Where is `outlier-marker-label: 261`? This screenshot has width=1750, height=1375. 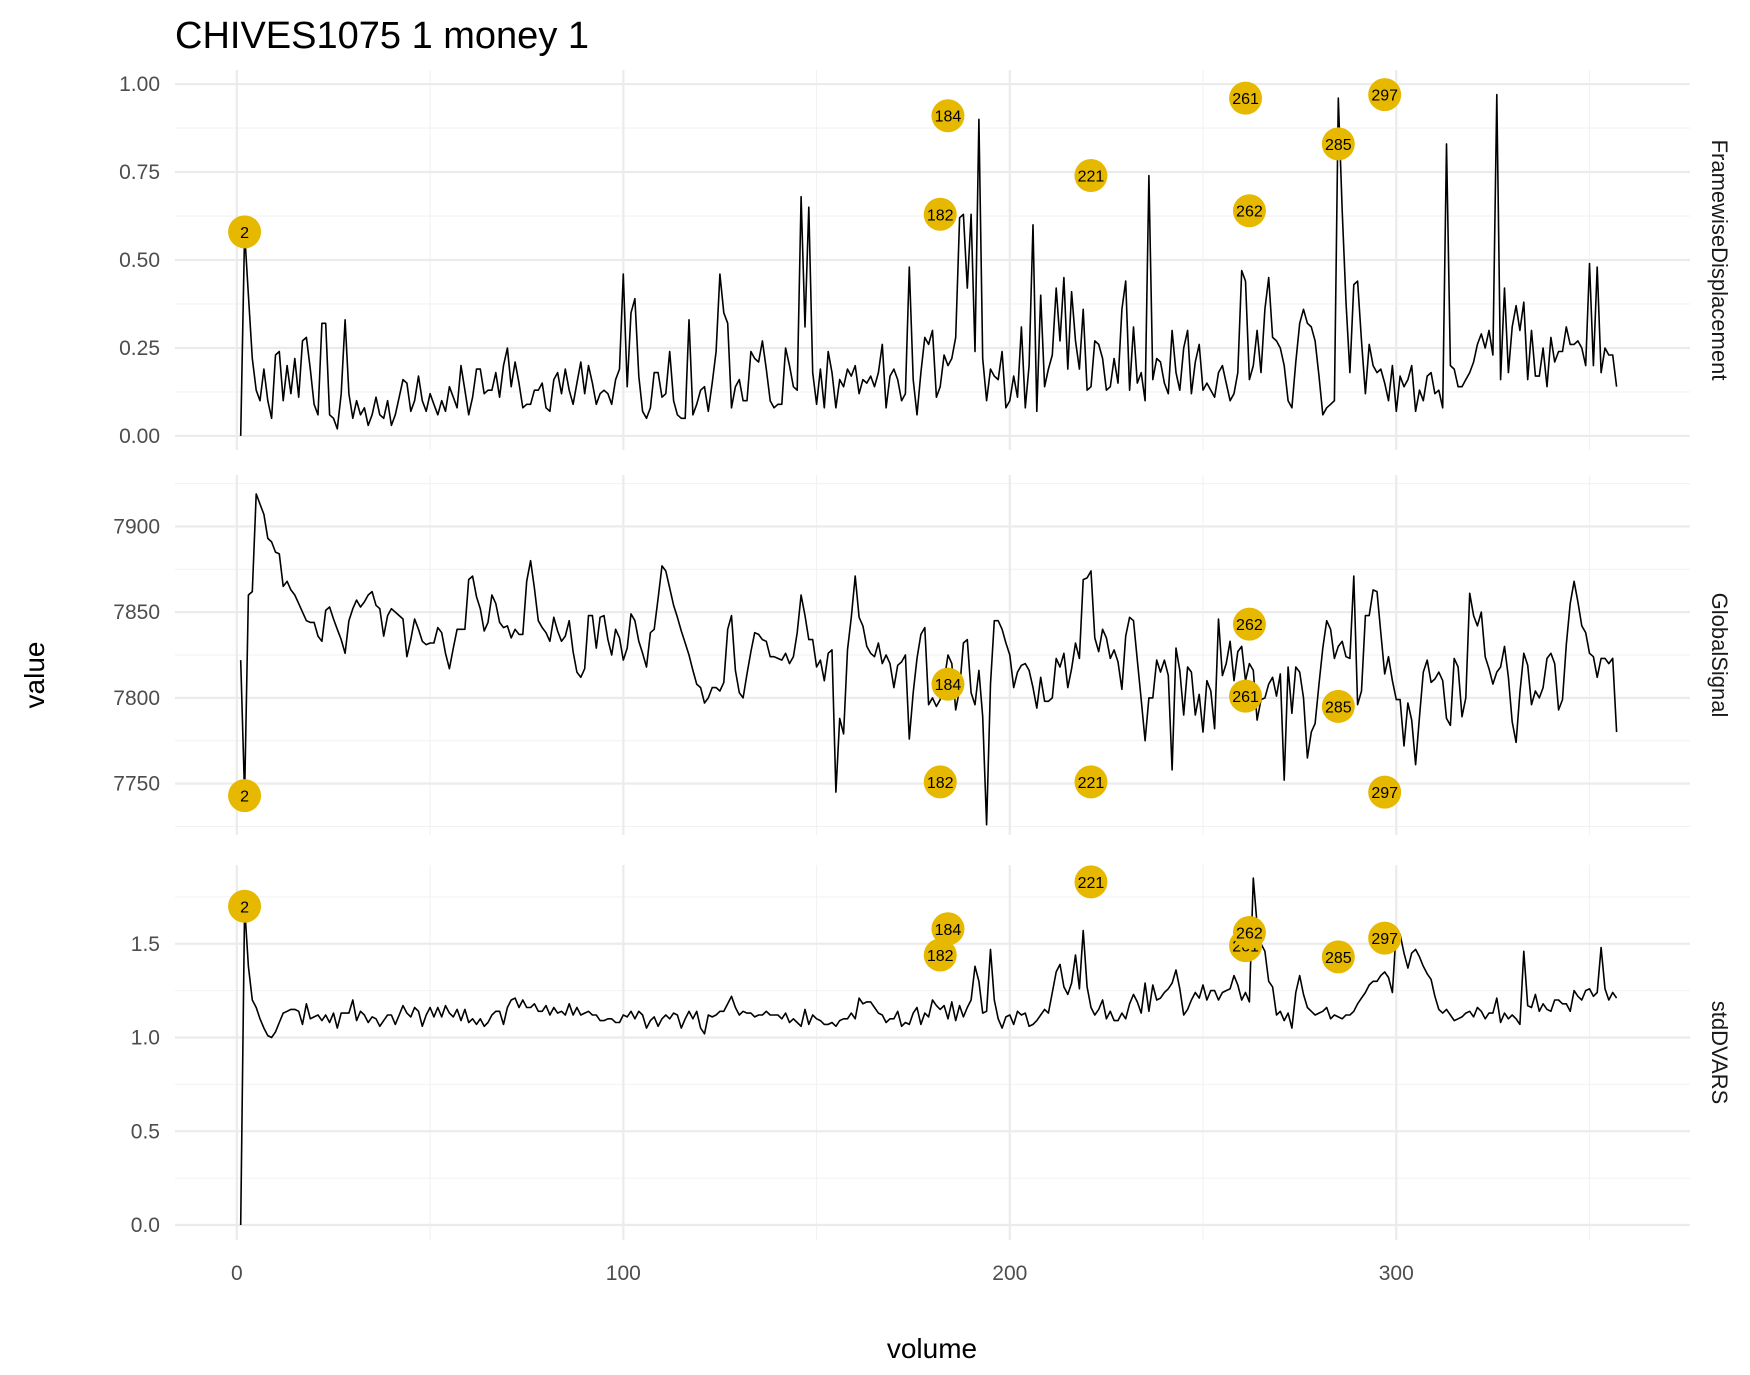 outlier-marker-label: 261 is located at coordinates (1245, 697).